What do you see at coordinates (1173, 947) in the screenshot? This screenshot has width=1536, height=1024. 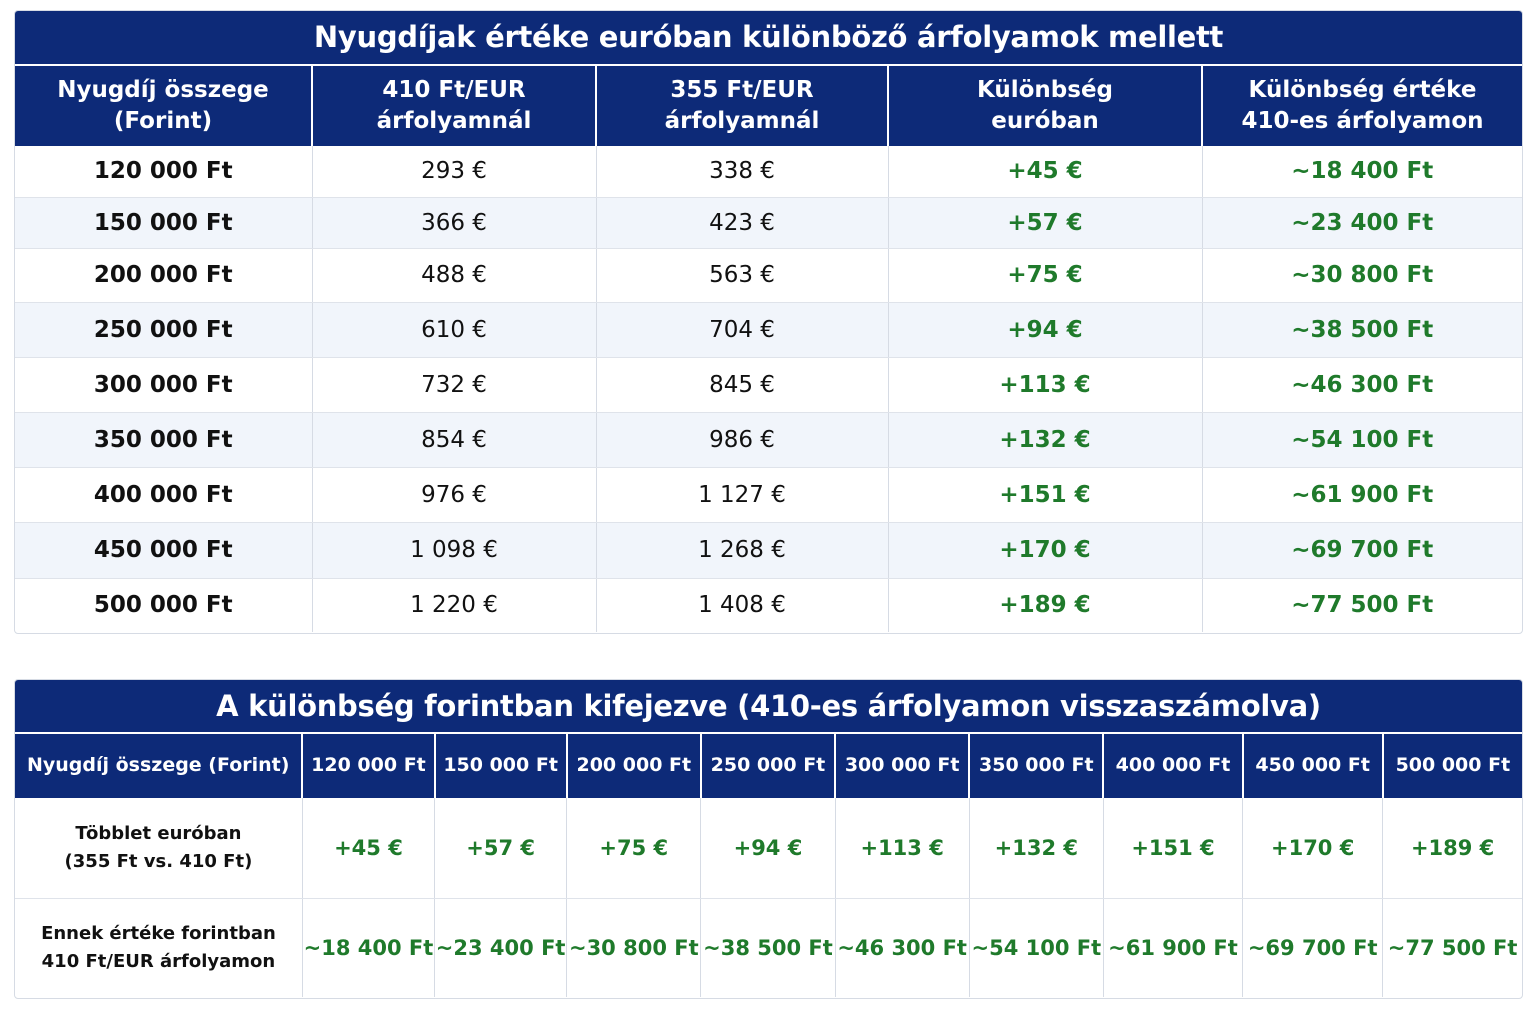 I see `value-huf-cell: ~61 900 Ft` at bounding box center [1173, 947].